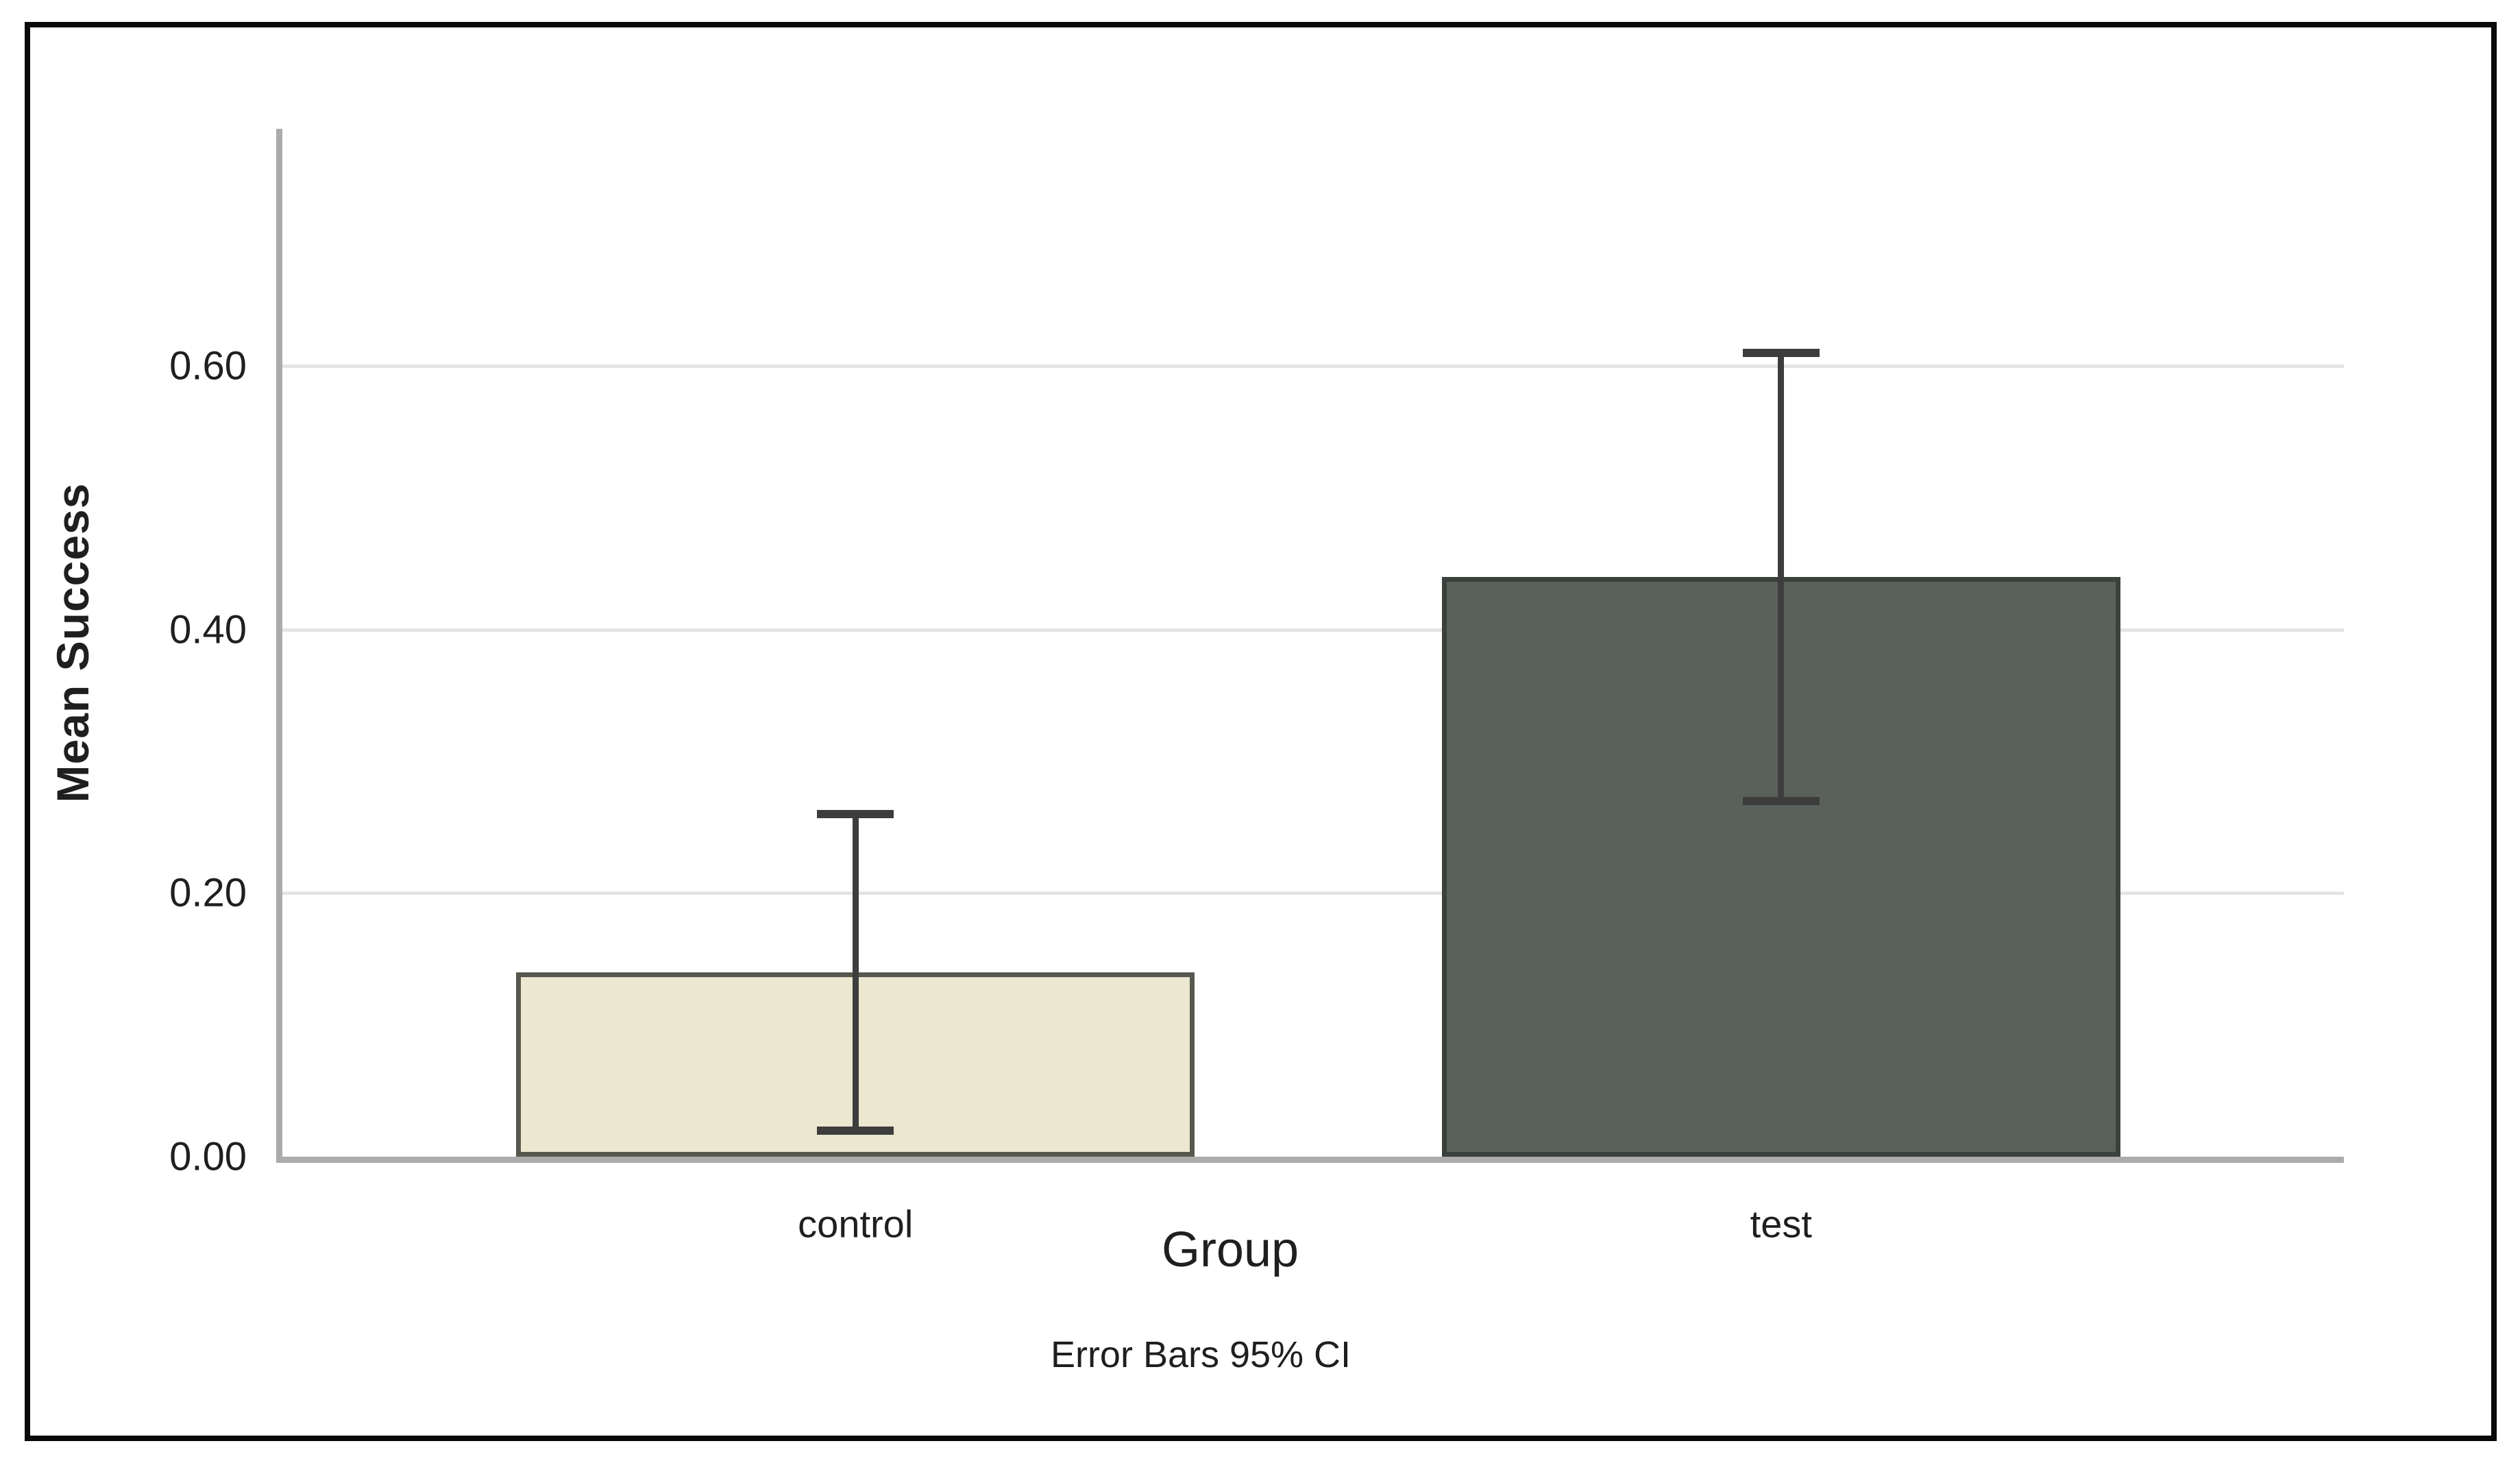 The width and height of the screenshot is (2520, 1463). Describe the element at coordinates (856, 1224) in the screenshot. I see `x-category-label: control` at that location.